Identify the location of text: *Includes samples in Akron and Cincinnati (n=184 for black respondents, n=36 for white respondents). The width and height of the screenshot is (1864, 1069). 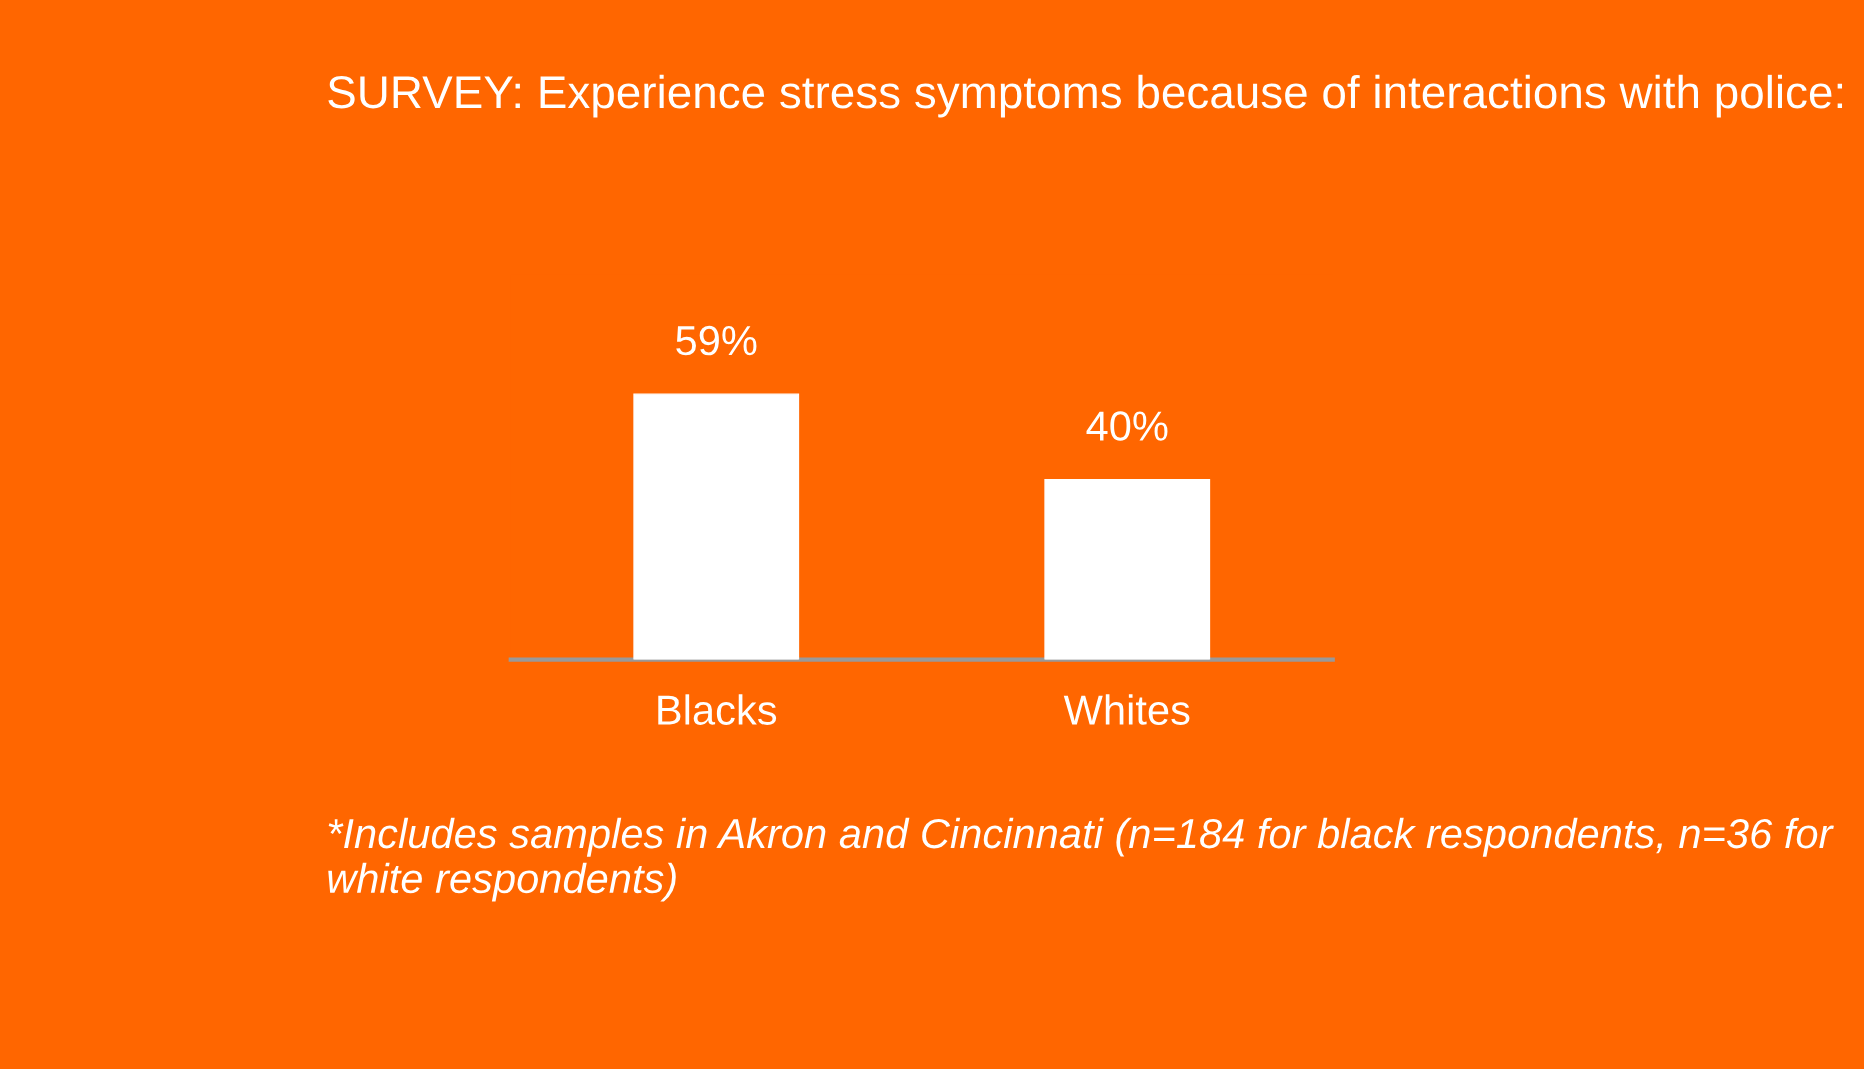
(1081, 859).